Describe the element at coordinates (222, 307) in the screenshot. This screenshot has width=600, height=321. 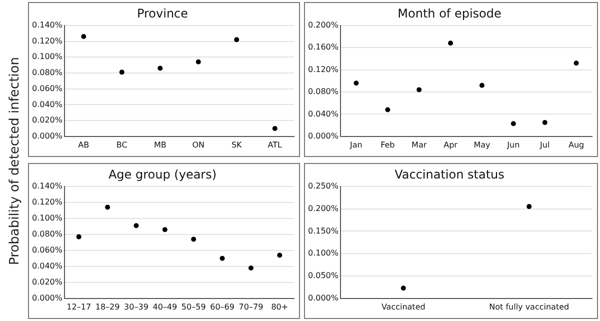
I see `x-tick-label: 60–69` at that location.